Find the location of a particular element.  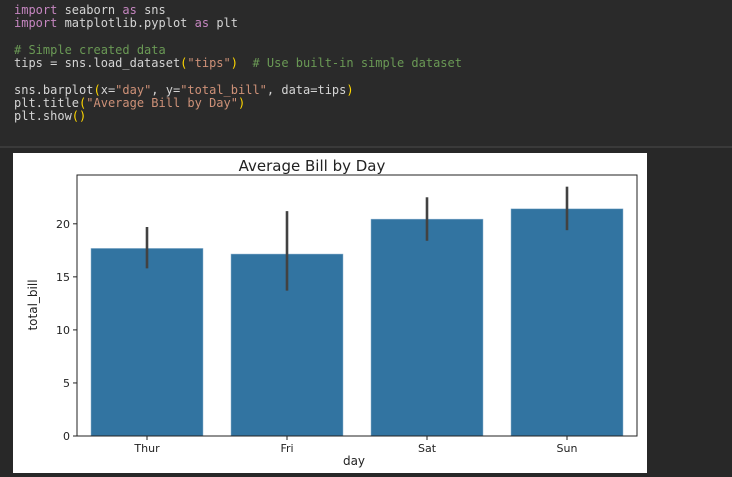

code-token is located at coordinates (245, 63).